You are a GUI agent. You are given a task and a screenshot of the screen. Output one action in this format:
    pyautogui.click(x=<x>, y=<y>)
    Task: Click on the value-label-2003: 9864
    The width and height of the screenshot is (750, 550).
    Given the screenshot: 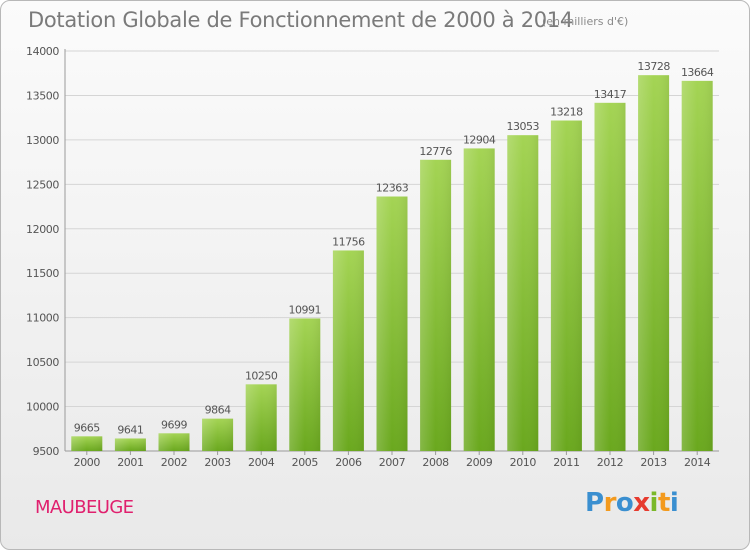 What is the action you would take?
    pyautogui.click(x=218, y=410)
    